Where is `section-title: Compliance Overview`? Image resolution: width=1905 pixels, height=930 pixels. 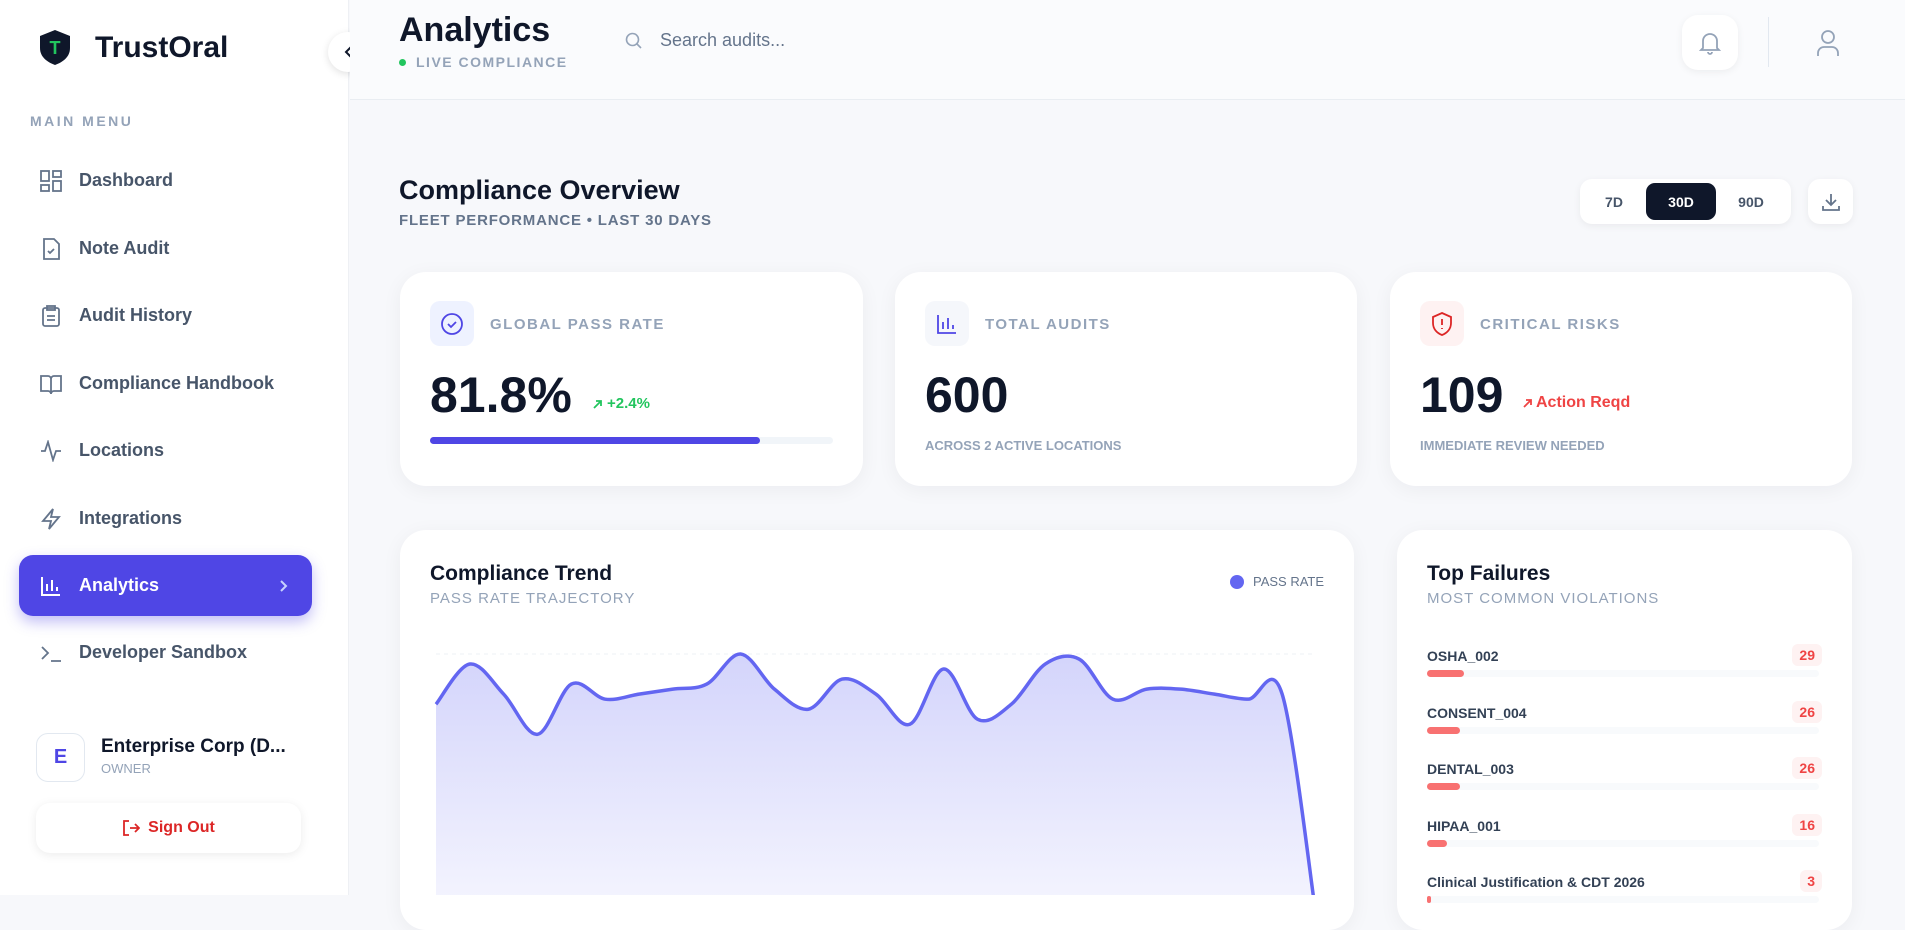 section-title: Compliance Overview is located at coordinates (539, 190).